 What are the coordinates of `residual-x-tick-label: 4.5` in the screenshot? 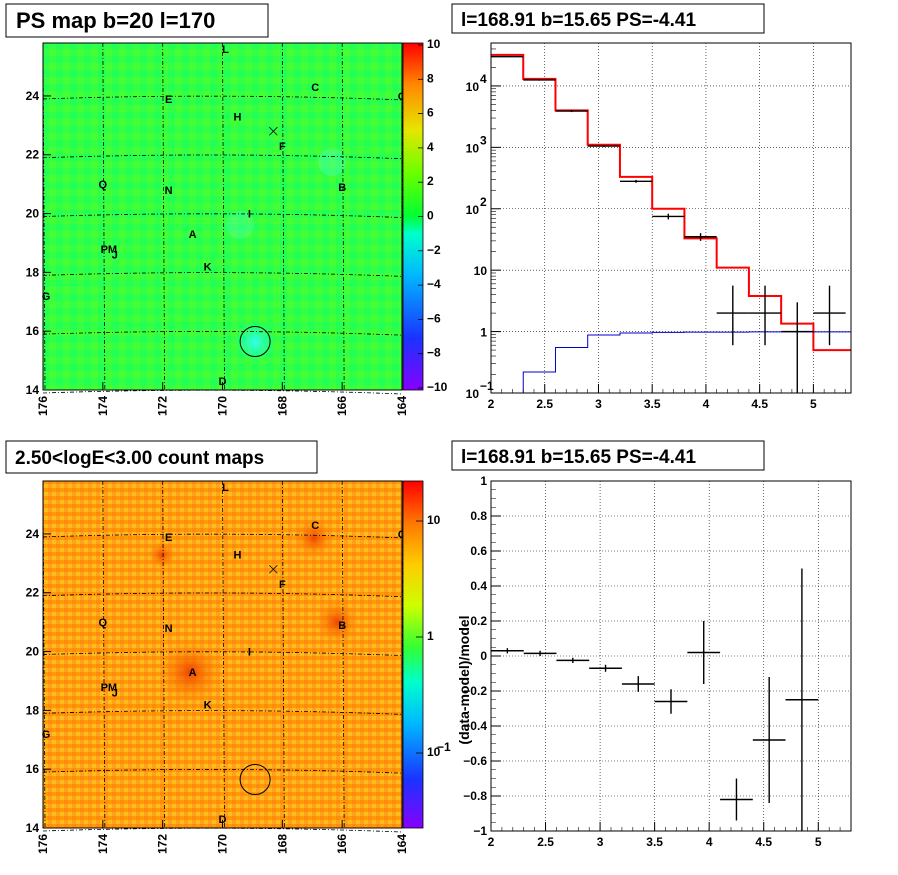 It's located at (763, 842).